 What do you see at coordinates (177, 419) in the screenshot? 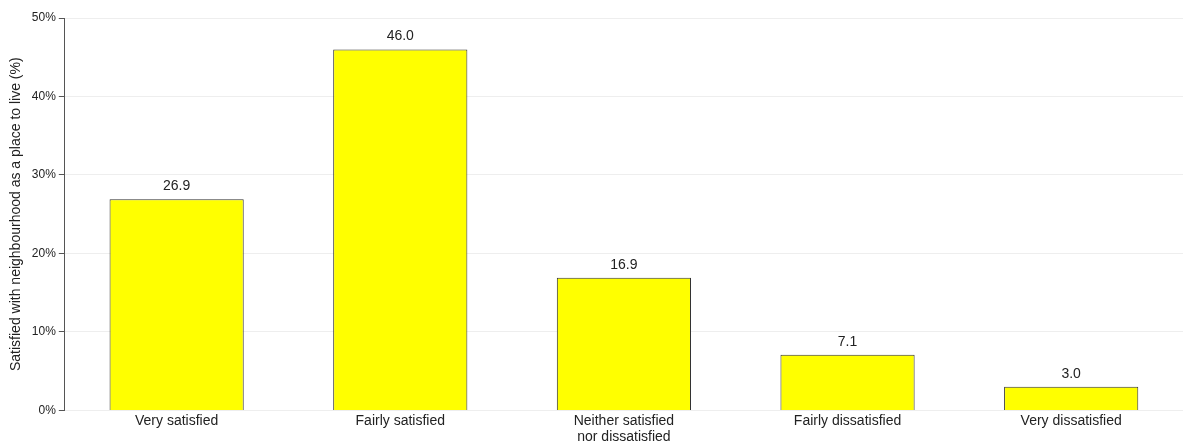
I see `x-tick-label: Very satisfied` at bounding box center [177, 419].